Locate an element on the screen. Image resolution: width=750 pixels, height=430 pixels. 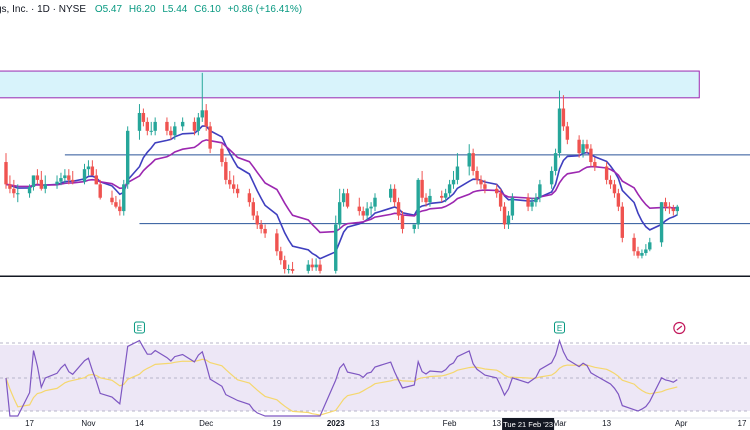
dividend-marker is located at coordinates (679, 328).